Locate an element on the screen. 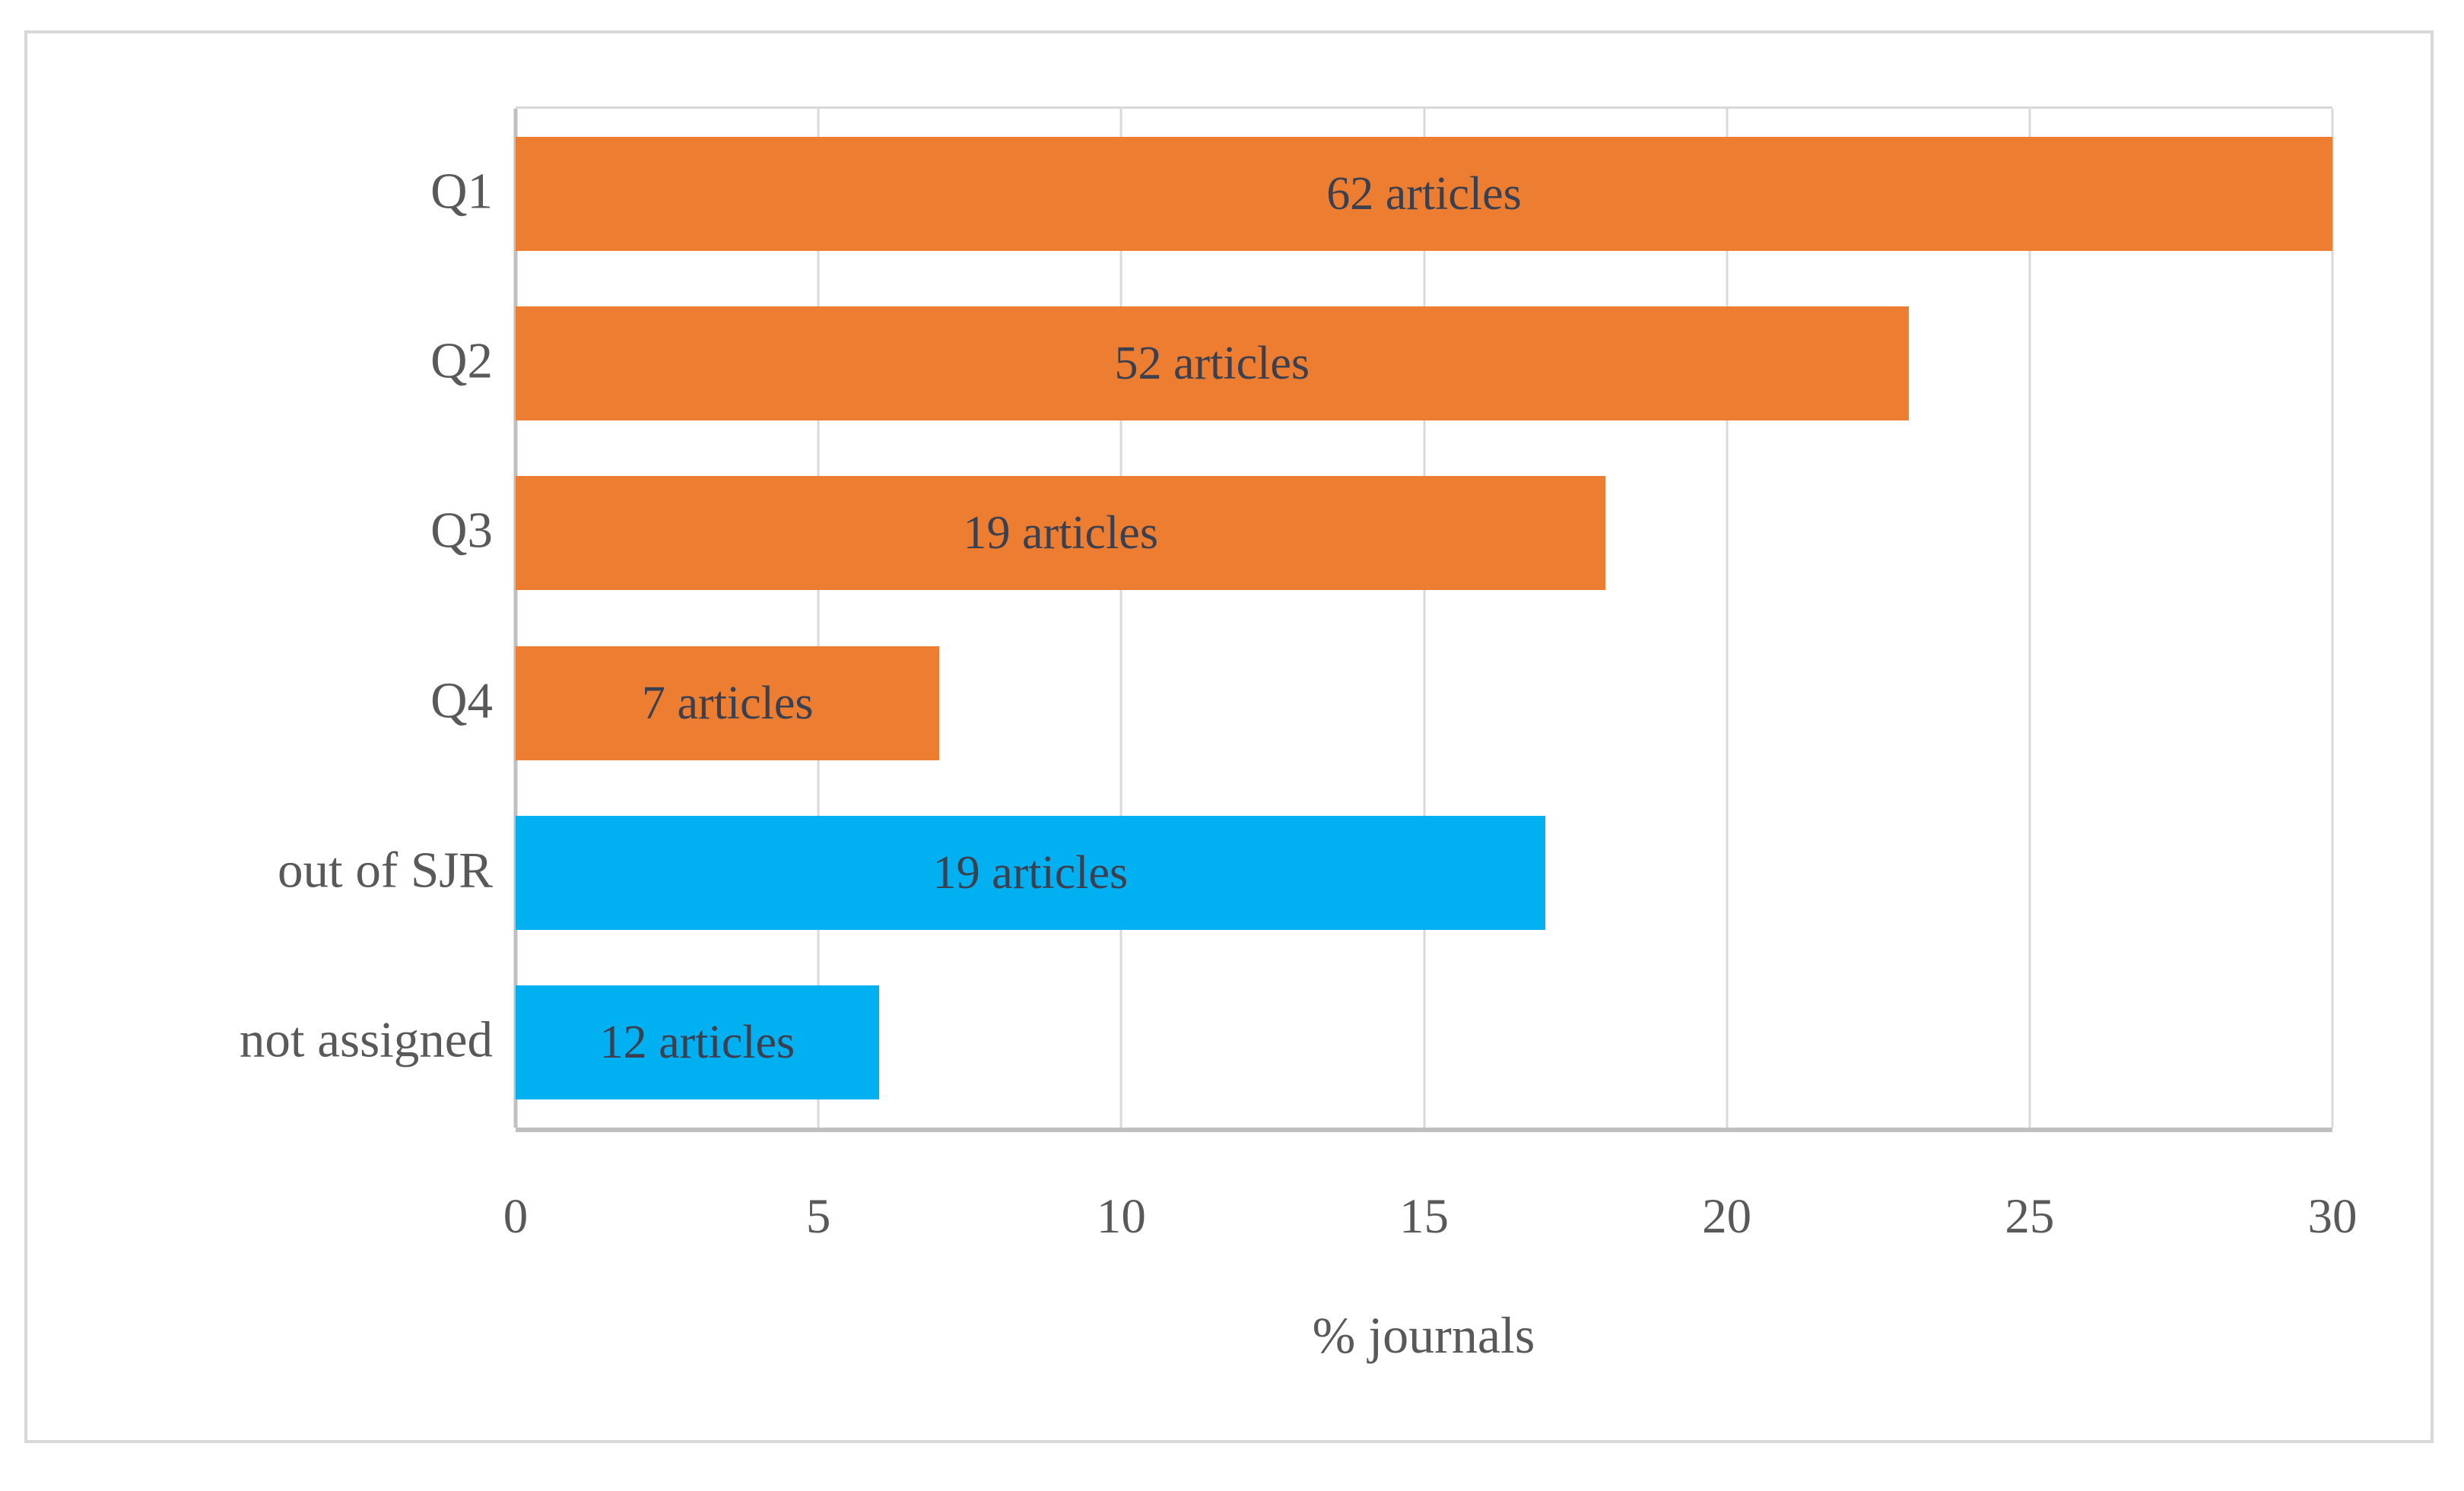  category-label-q1: Q1 is located at coordinates (461, 191).